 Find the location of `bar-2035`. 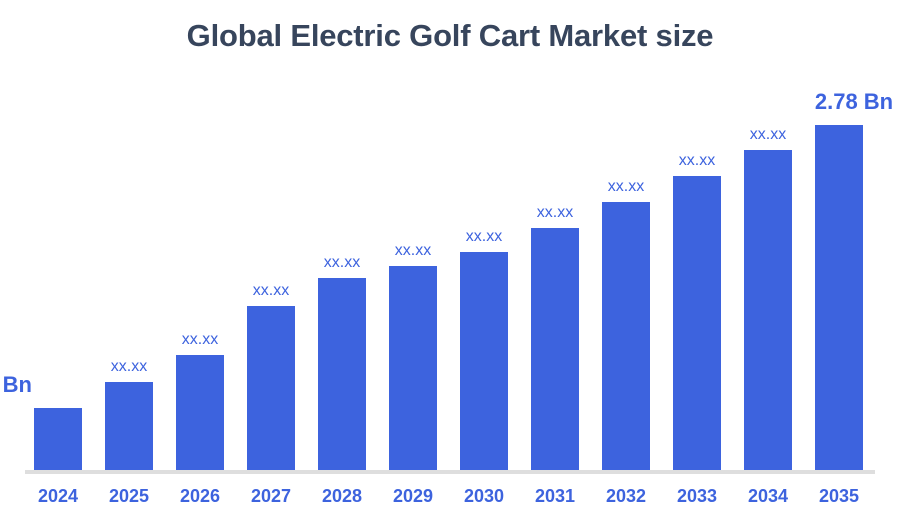

bar-2035 is located at coordinates (839, 297).